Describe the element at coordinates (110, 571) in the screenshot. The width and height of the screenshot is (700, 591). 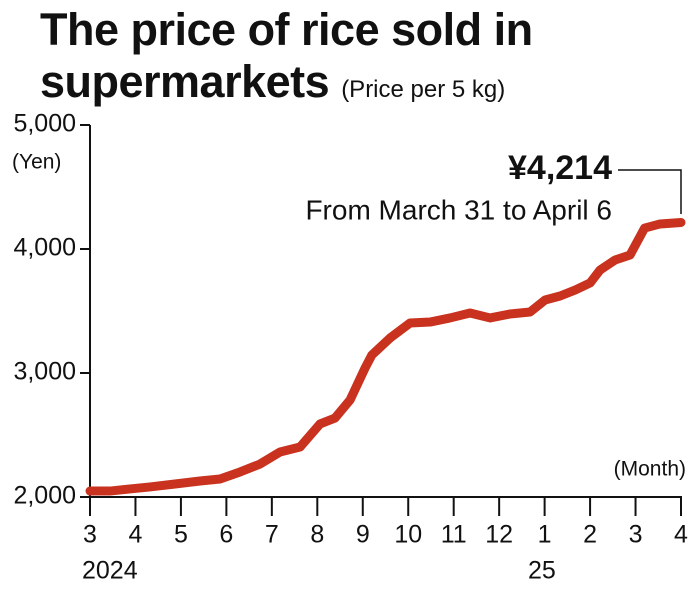
I see `year-label: 2024` at that location.